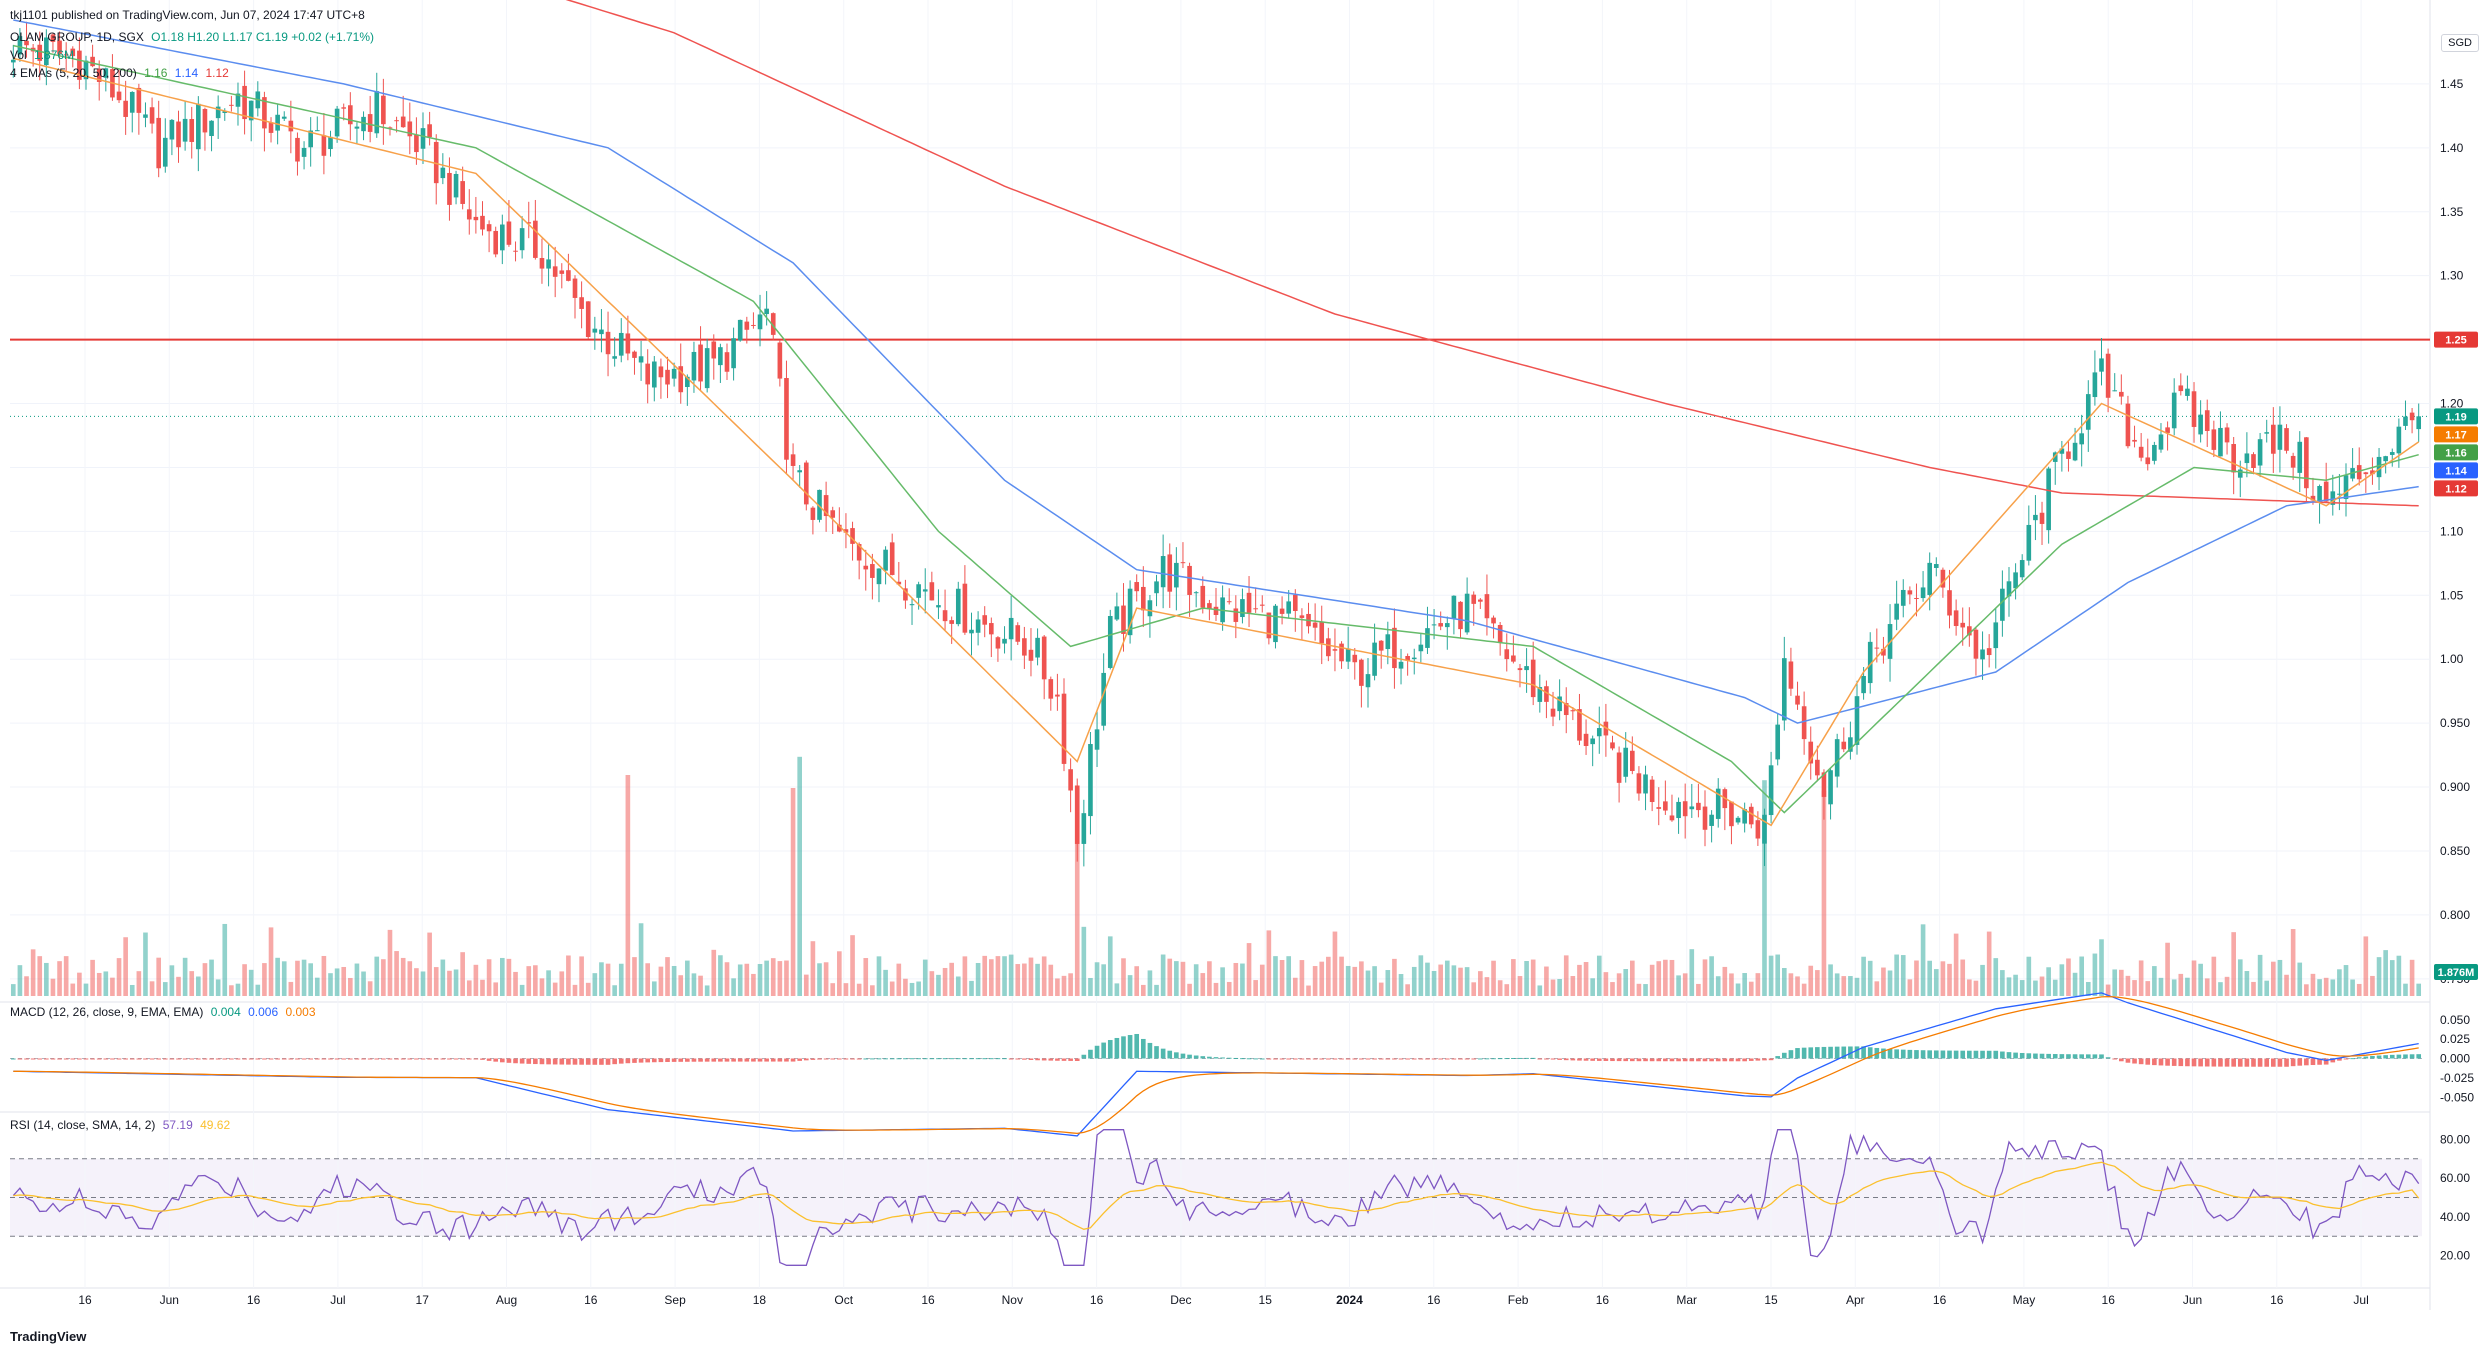 Image resolution: width=2489 pixels, height=1350 pixels. I want to click on volume-label: Vol, so click(18, 55).